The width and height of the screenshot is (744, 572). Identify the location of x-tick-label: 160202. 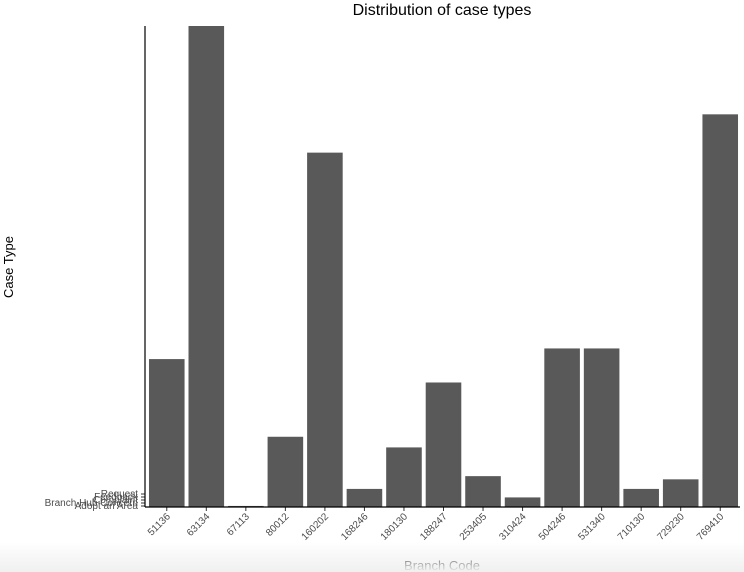
(316, 527).